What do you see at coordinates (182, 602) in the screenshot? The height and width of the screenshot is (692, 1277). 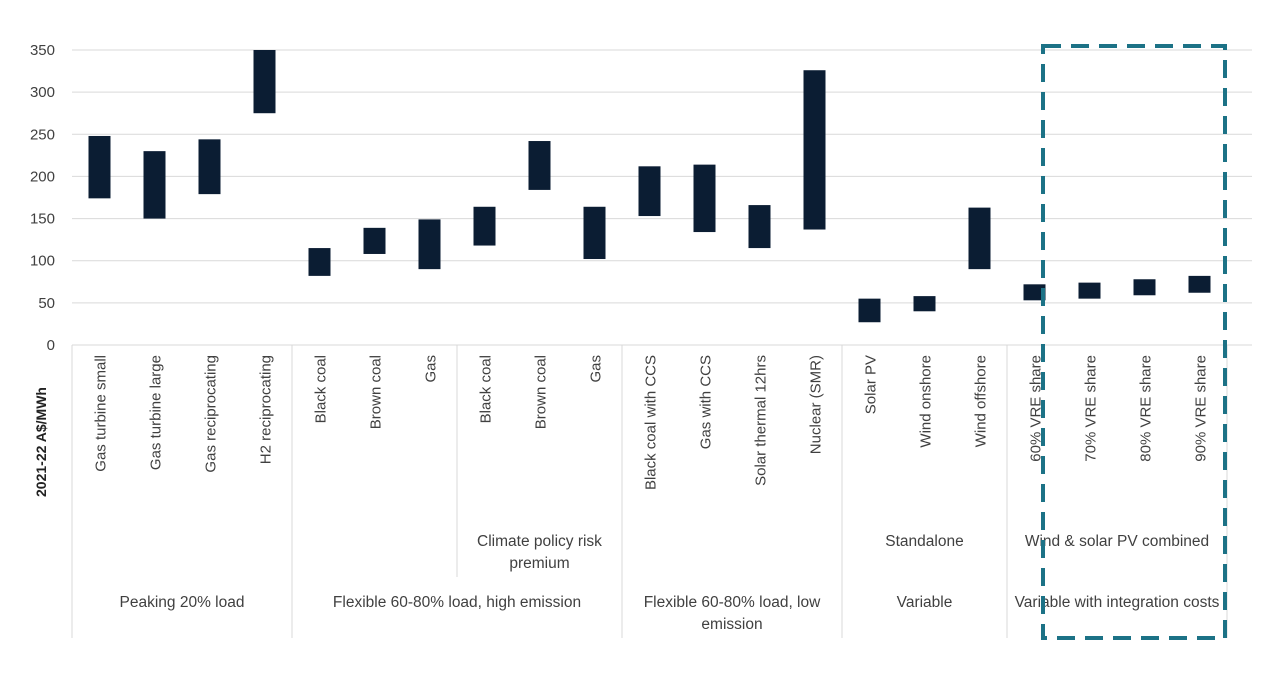 I see `group-label: Peaking 20% load` at bounding box center [182, 602].